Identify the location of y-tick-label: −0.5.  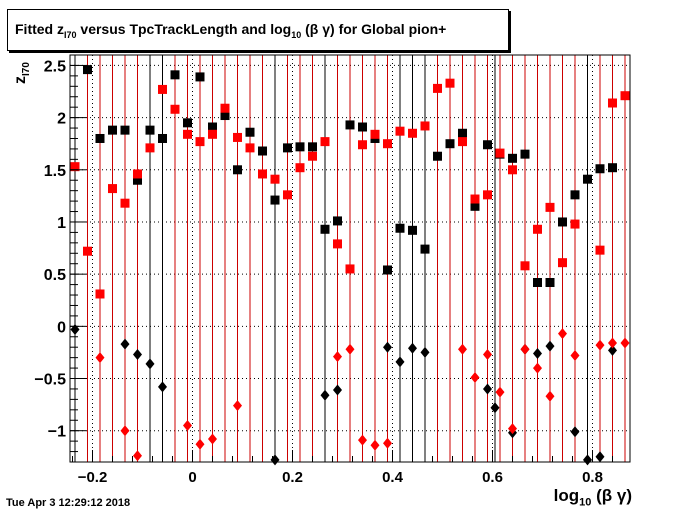
(50, 380).